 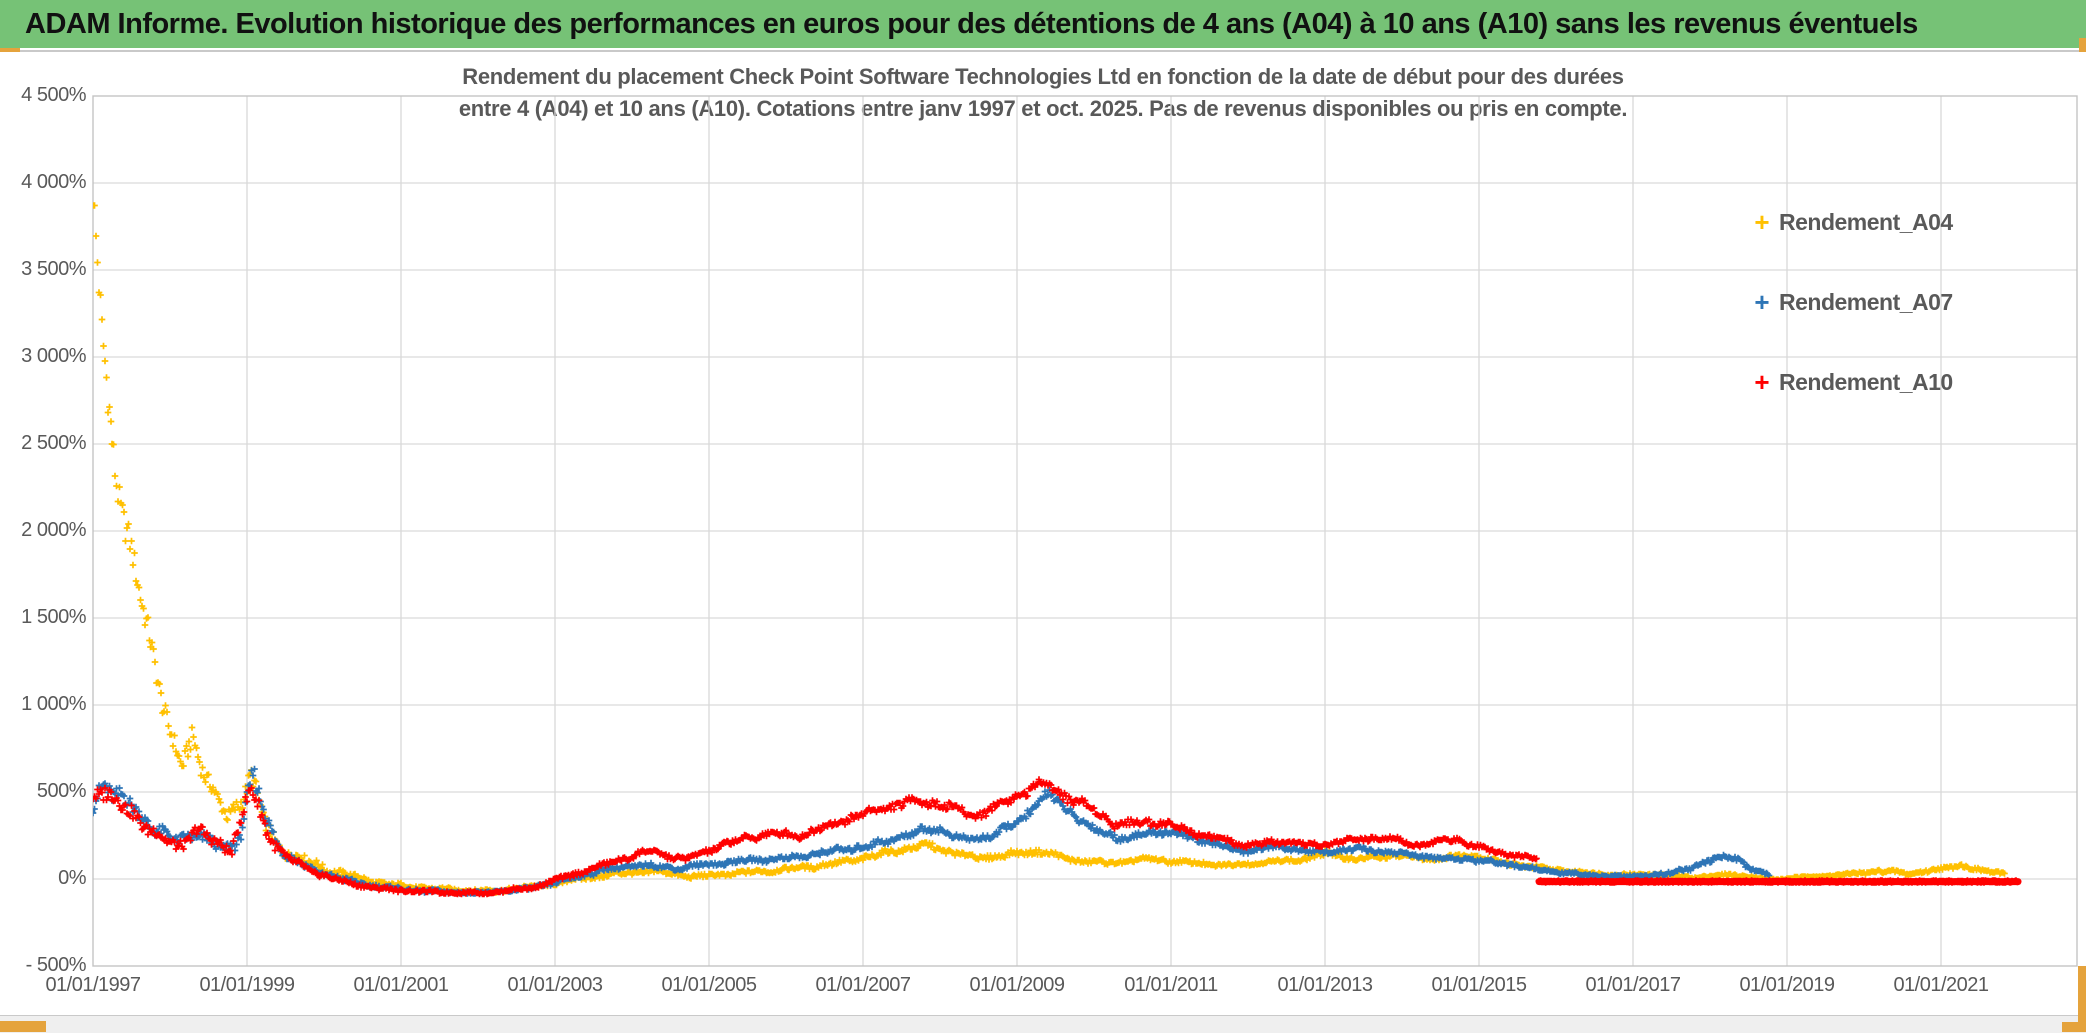 What do you see at coordinates (53, 269) in the screenshot?
I see `y-axis-label: 3 500%` at bounding box center [53, 269].